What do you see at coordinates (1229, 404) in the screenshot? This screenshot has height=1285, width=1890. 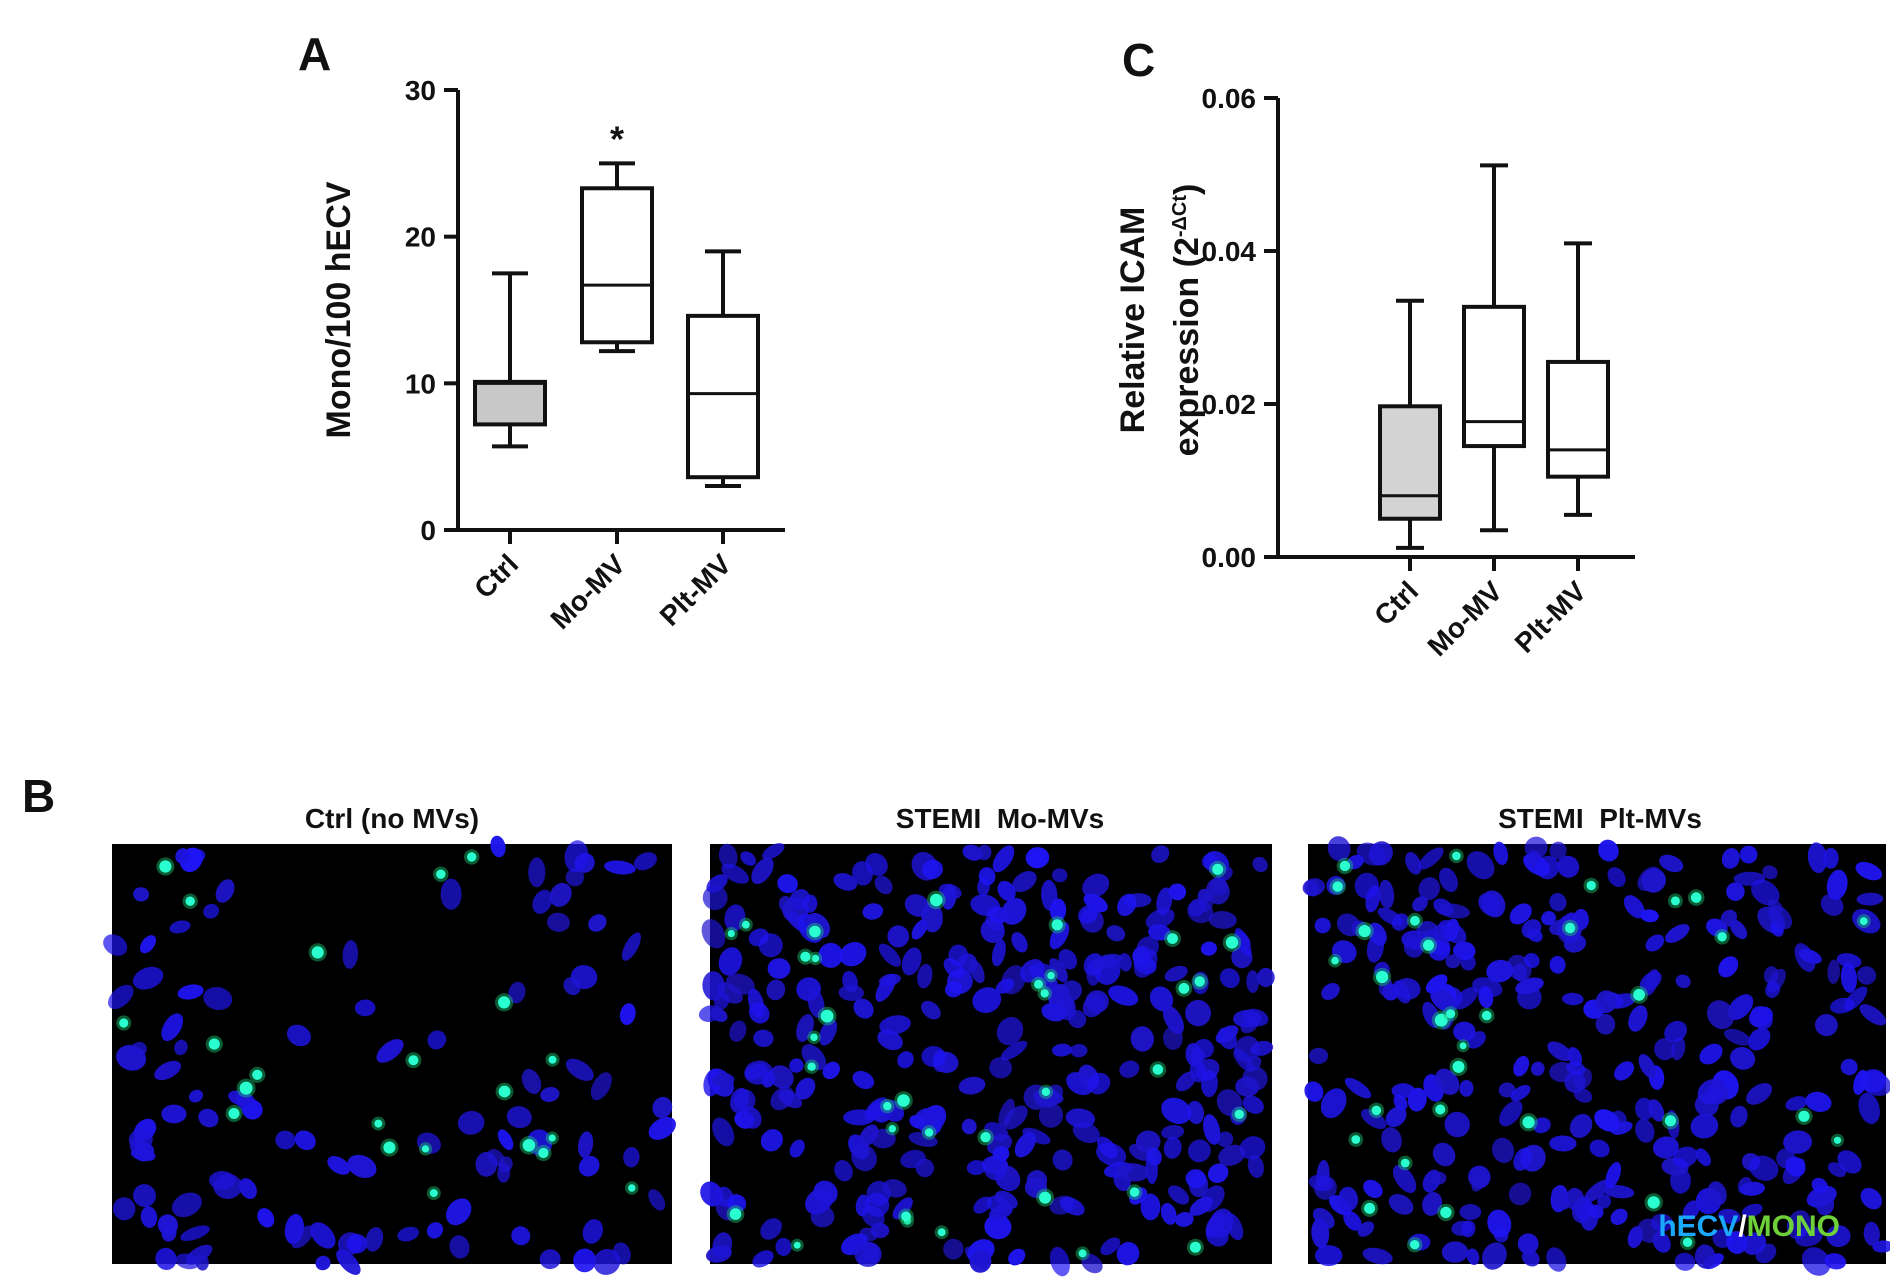 I see `y-tick-label: 0.02` at bounding box center [1229, 404].